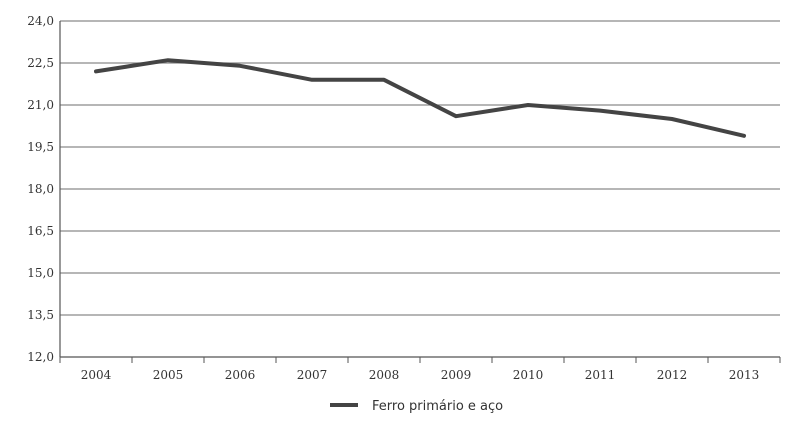 This screenshot has height=428, width=792. I want to click on y-tick-label: 16,5, so click(40, 231).